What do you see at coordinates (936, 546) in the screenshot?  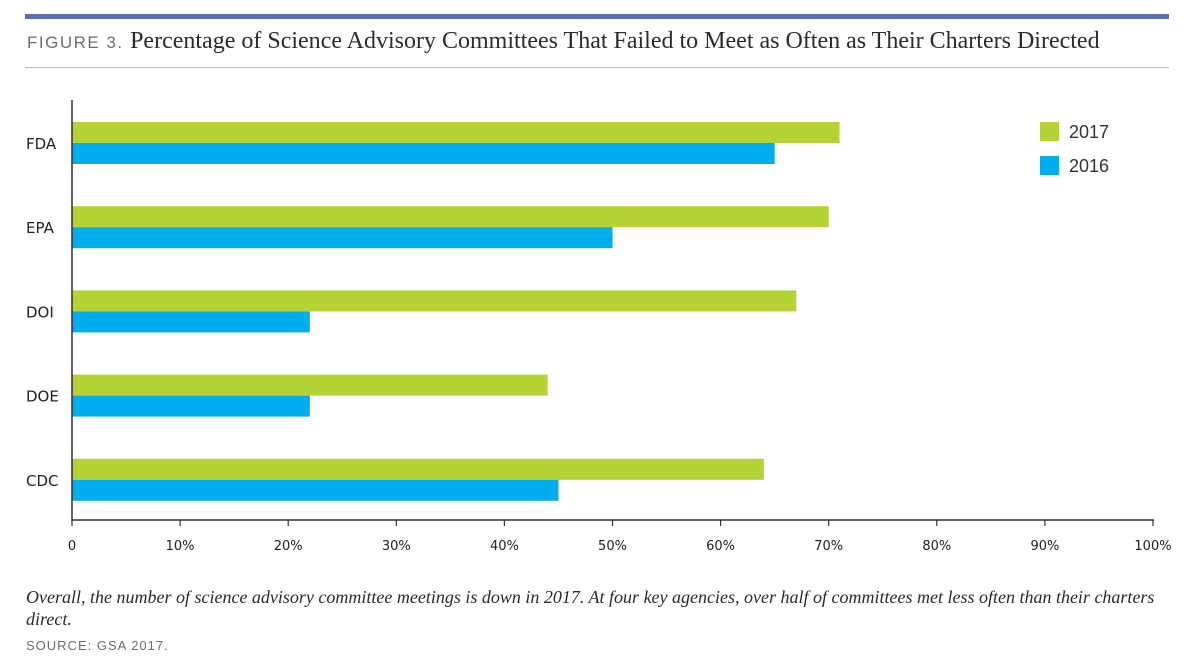 I see `x-tick-label: 80%` at bounding box center [936, 546].